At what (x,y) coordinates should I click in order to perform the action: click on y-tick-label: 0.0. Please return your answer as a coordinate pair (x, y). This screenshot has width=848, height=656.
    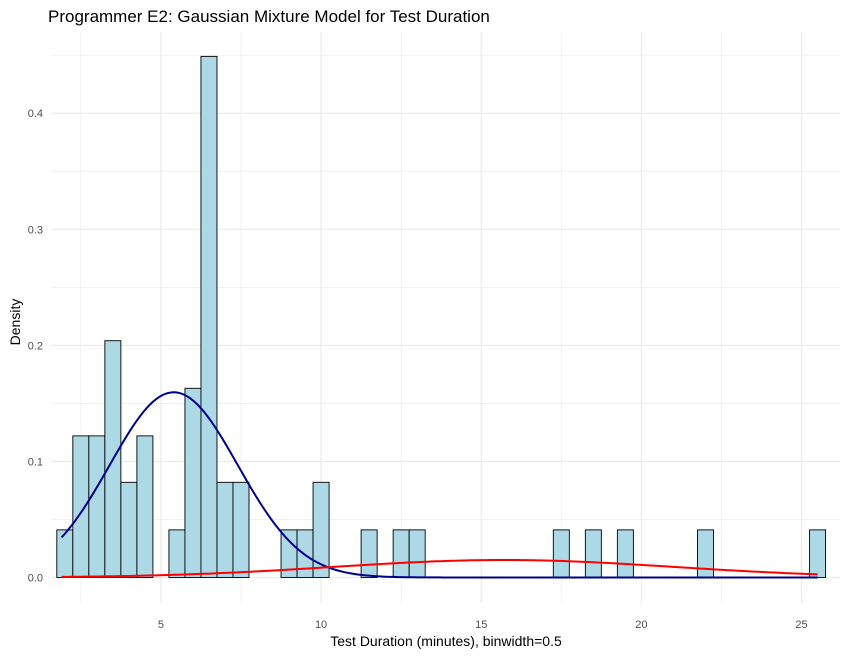
    Looking at the image, I should click on (35, 578).